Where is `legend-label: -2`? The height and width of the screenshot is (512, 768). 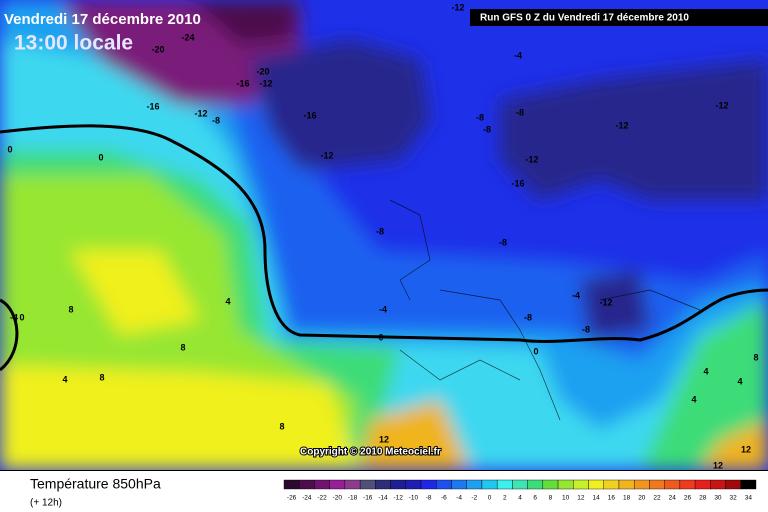
legend-label: -2 is located at coordinates (474, 498).